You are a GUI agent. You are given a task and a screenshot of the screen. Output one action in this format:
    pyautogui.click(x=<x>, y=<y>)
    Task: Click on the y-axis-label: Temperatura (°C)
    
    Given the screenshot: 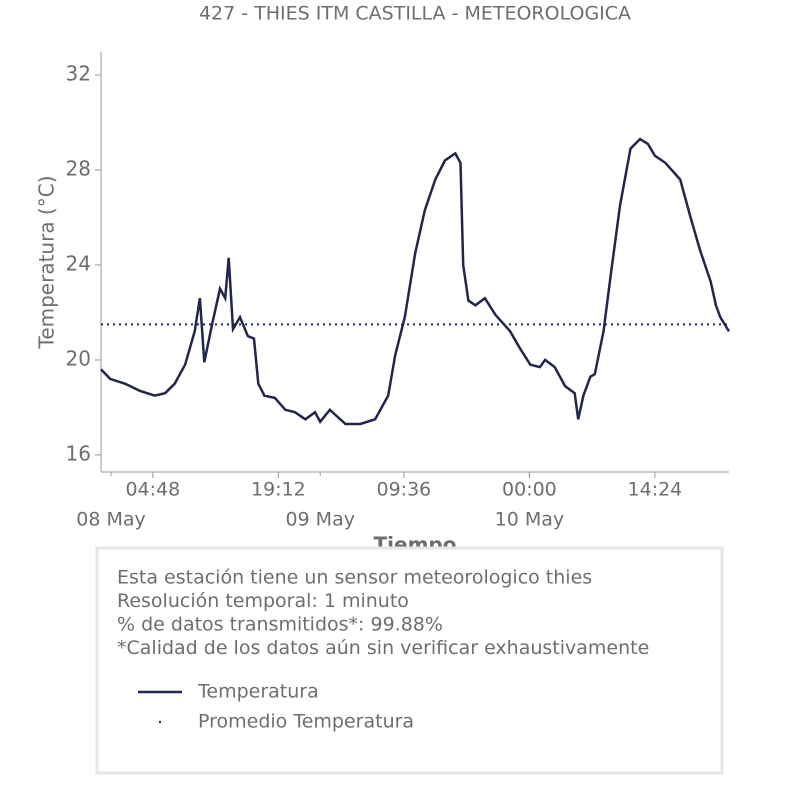 What is the action you would take?
    pyautogui.click(x=47, y=262)
    